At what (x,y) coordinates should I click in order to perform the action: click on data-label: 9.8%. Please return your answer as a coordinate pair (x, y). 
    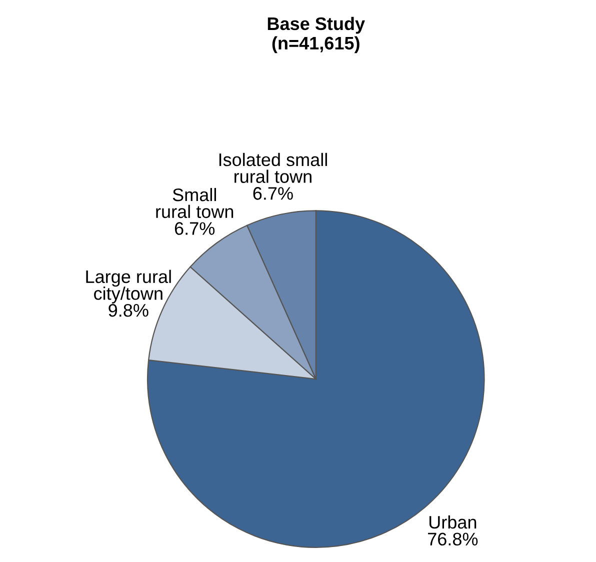
    Looking at the image, I should click on (128, 310).